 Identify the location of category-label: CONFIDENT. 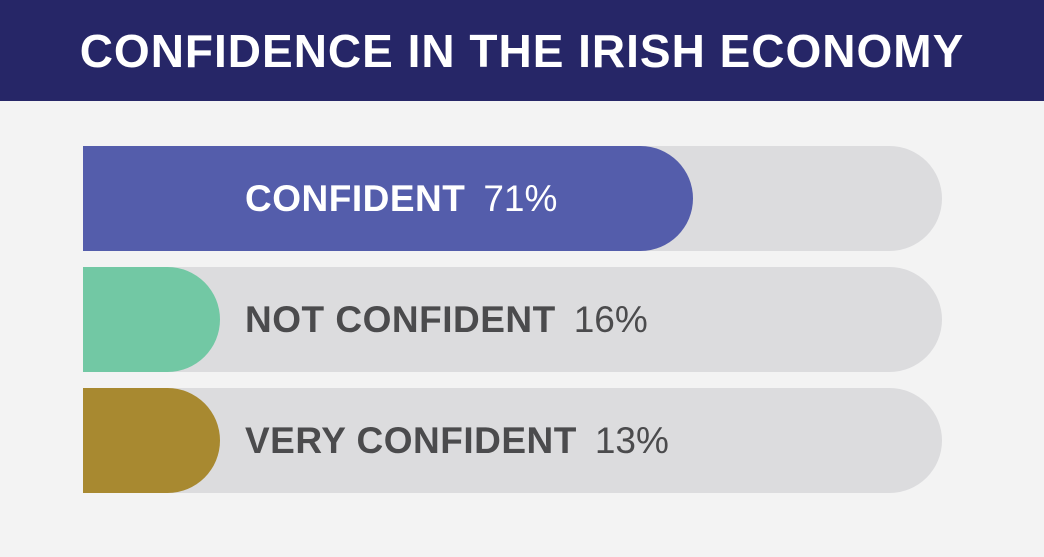
(355, 198).